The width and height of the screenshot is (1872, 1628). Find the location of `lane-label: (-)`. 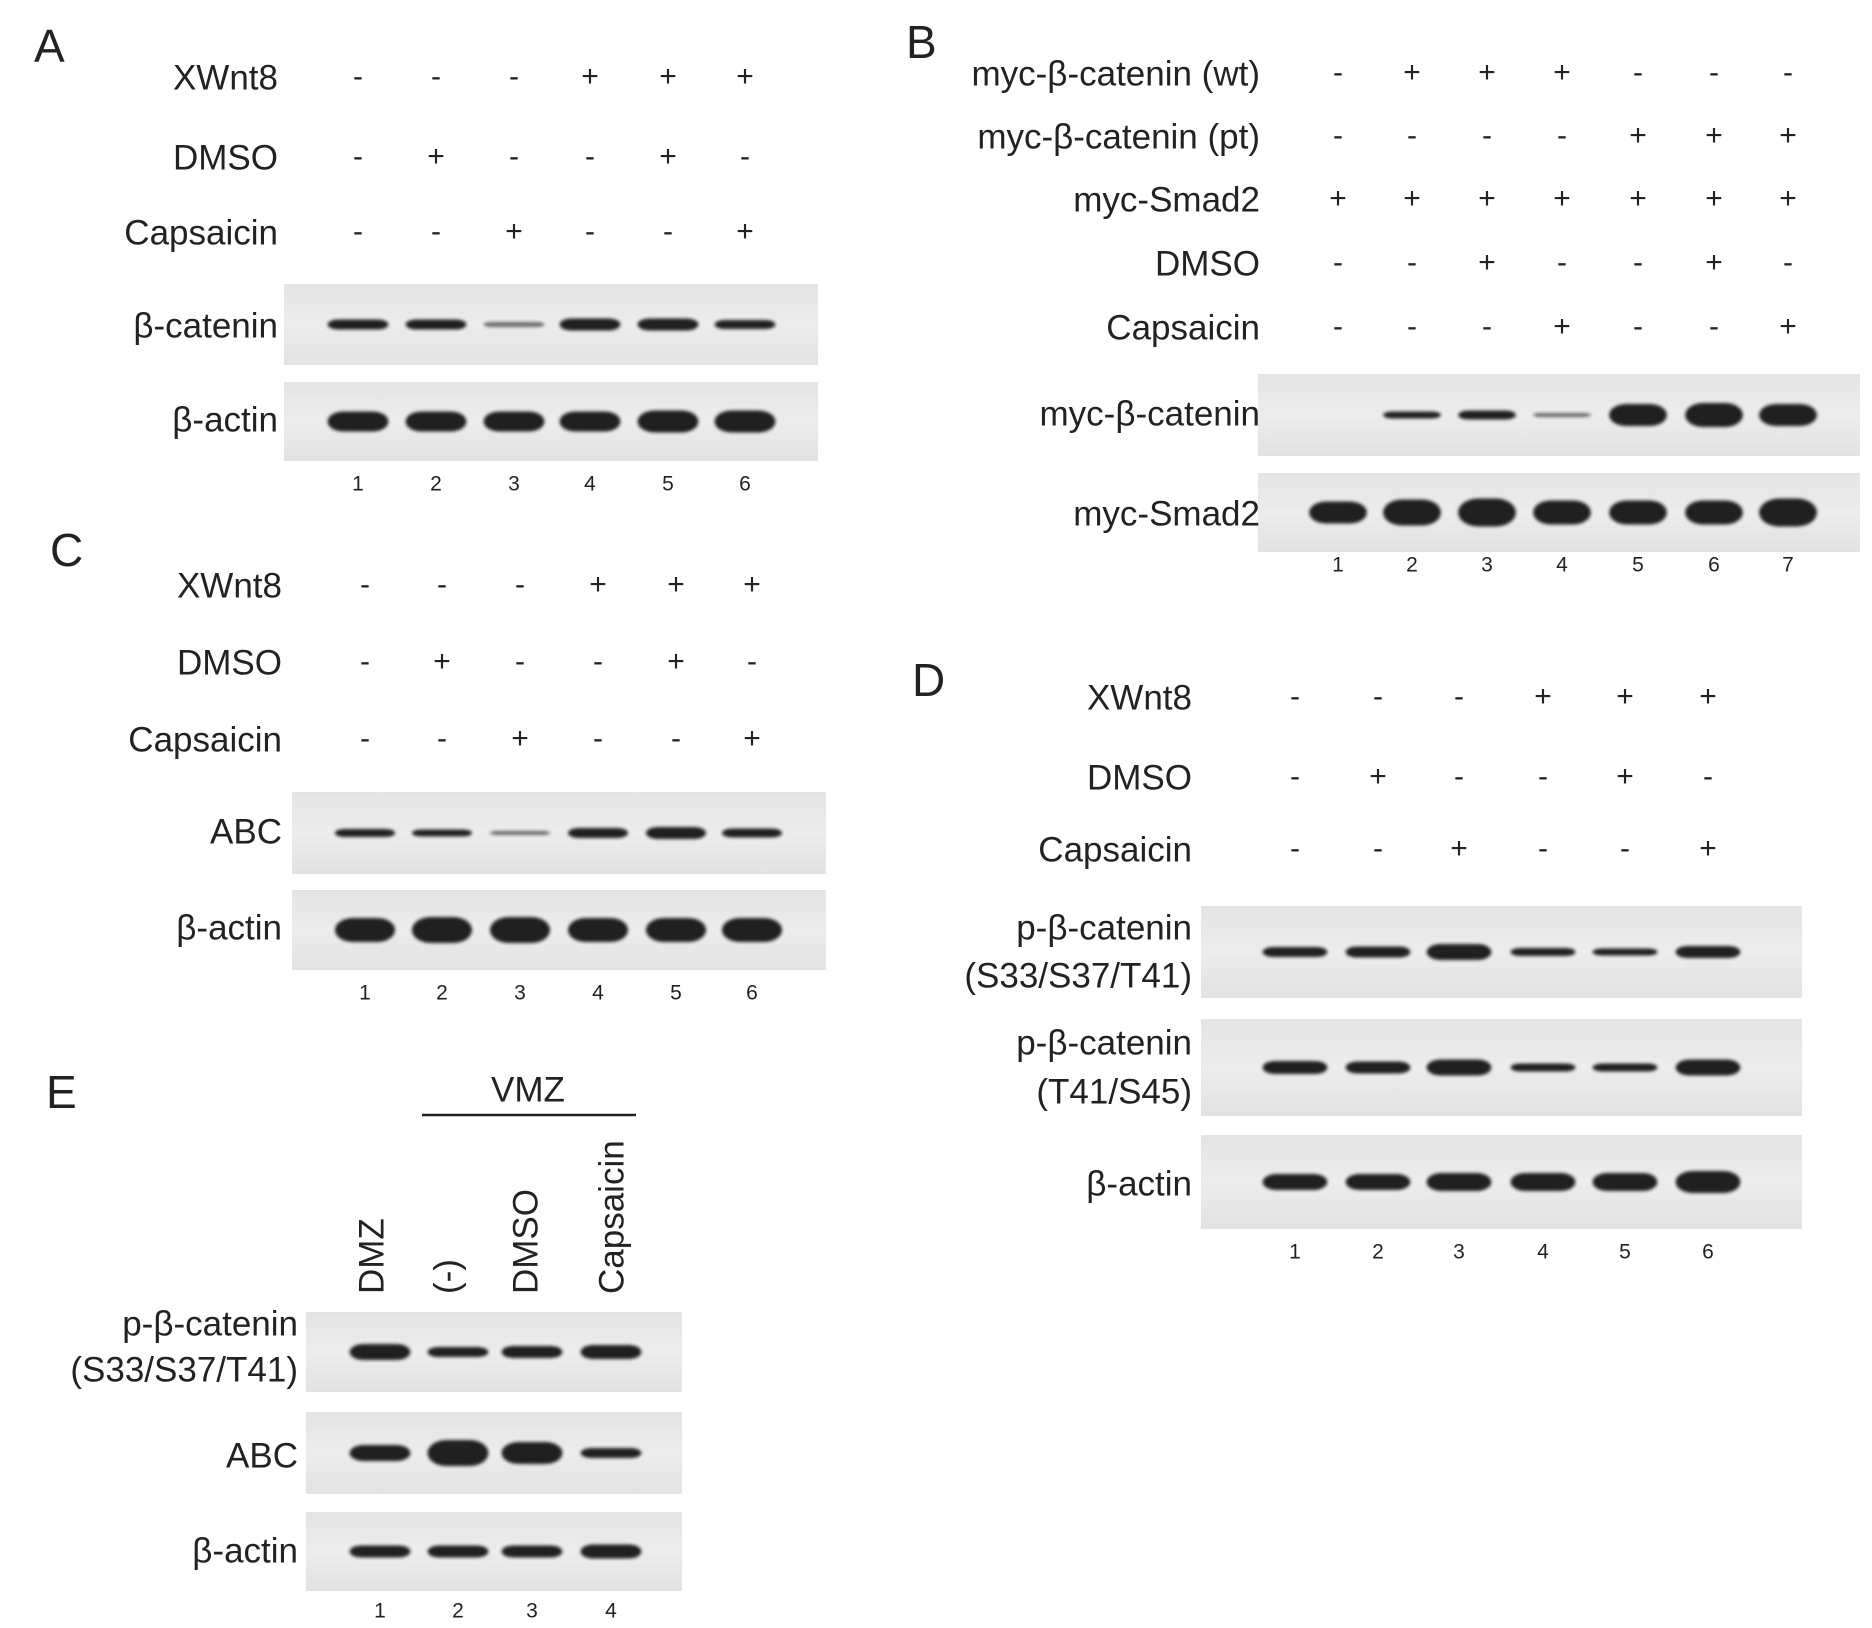

lane-label: (-) is located at coordinates (446, 1276).